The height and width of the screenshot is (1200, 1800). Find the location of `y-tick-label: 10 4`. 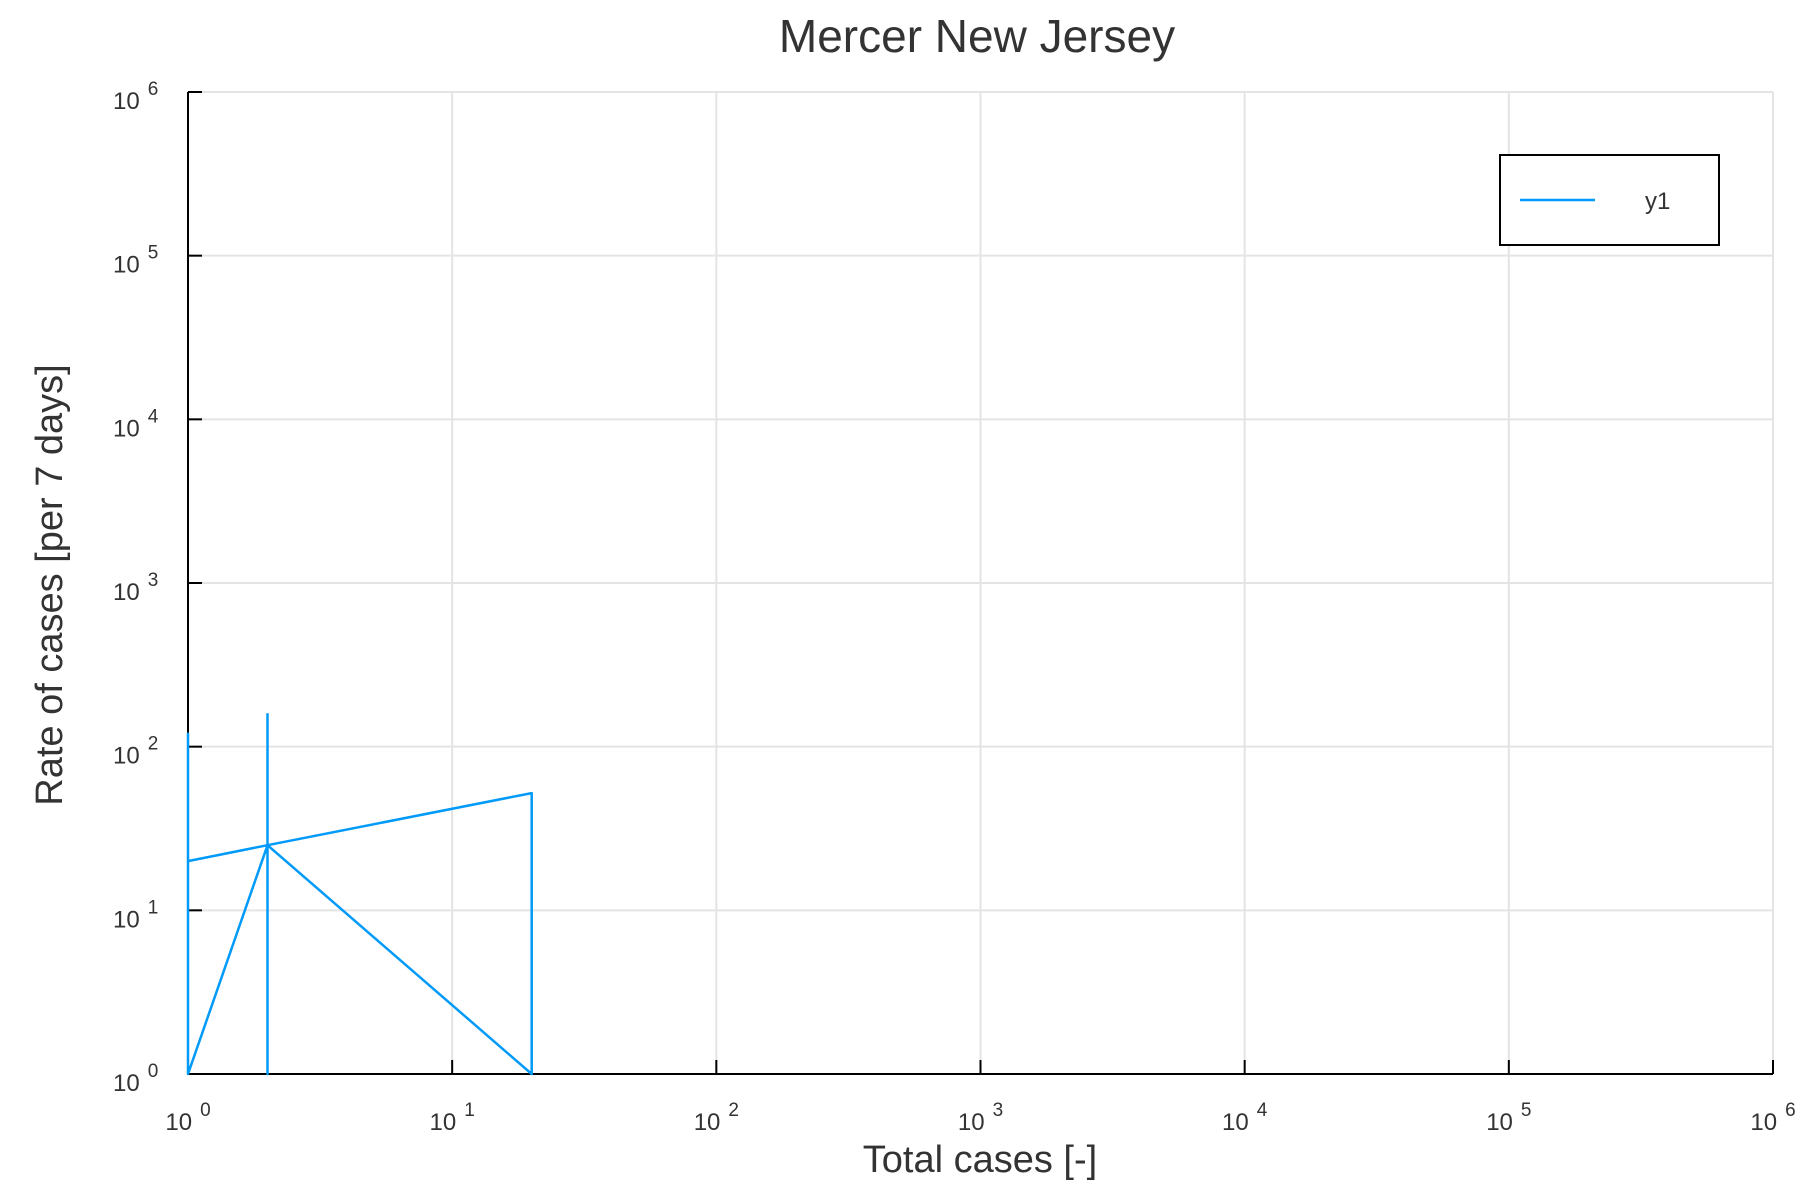

y-tick-label: 10 4 is located at coordinates (136, 424).